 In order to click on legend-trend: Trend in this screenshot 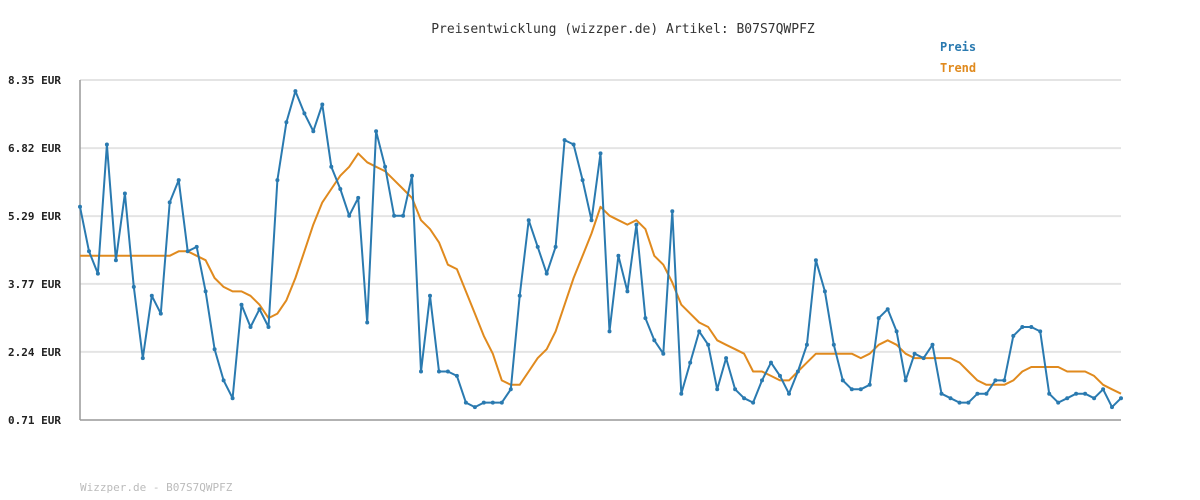, I will do `click(958, 68)`.